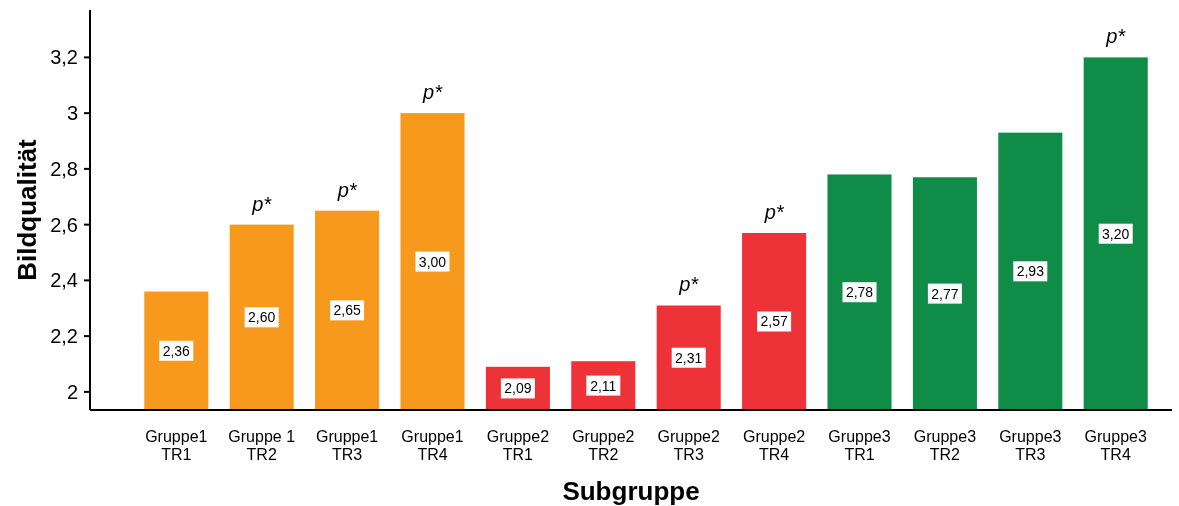 Image resolution: width=1179 pixels, height=506 pixels. What do you see at coordinates (689, 357) in the screenshot?
I see `data-label: 2,31` at bounding box center [689, 357].